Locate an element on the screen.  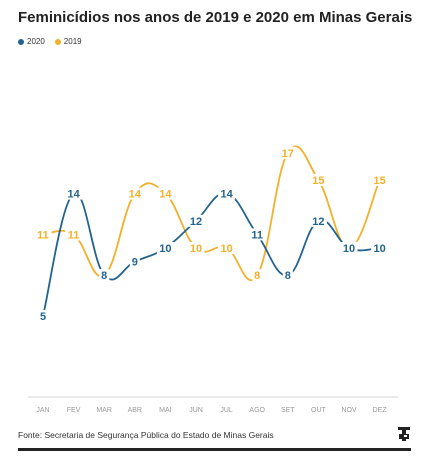
data-label-2020: 5 is located at coordinates (43, 317).